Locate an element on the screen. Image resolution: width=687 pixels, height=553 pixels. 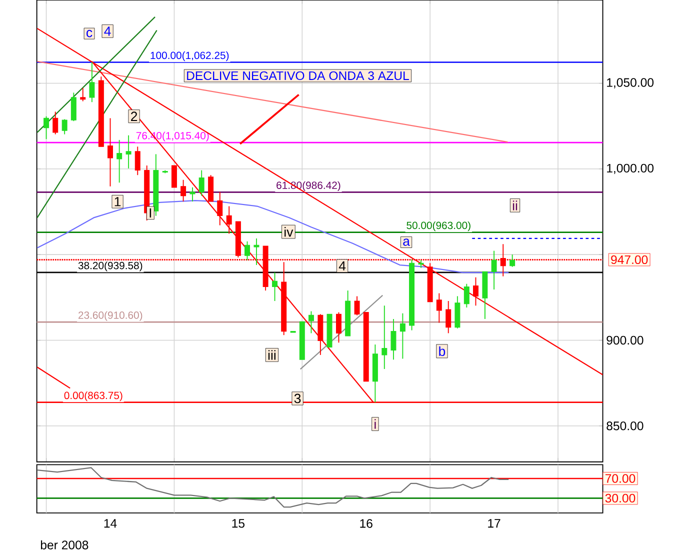
annotation: ii is located at coordinates (515, 205).